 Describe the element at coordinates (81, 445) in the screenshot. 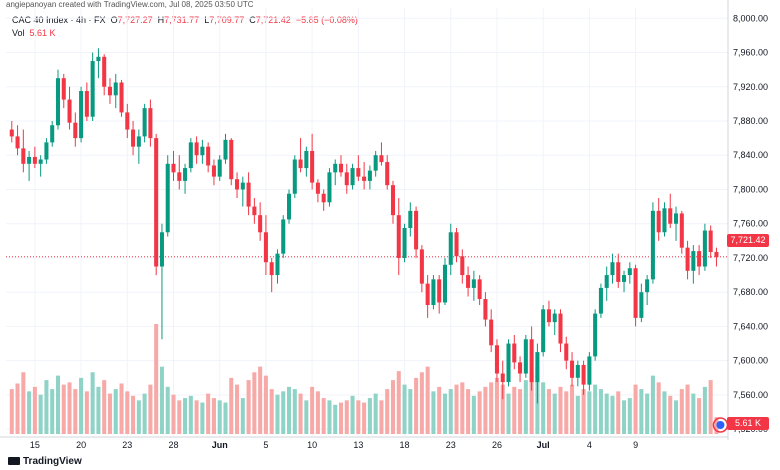

I see `x-tick-label: 20` at that location.